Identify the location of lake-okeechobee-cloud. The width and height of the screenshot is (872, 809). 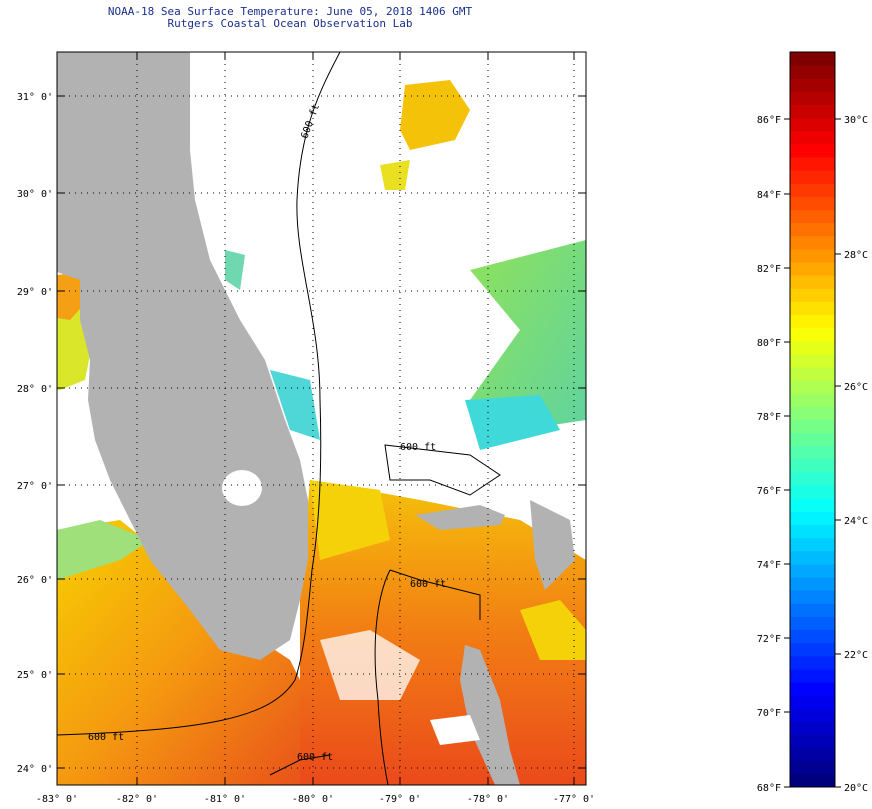
(242, 488).